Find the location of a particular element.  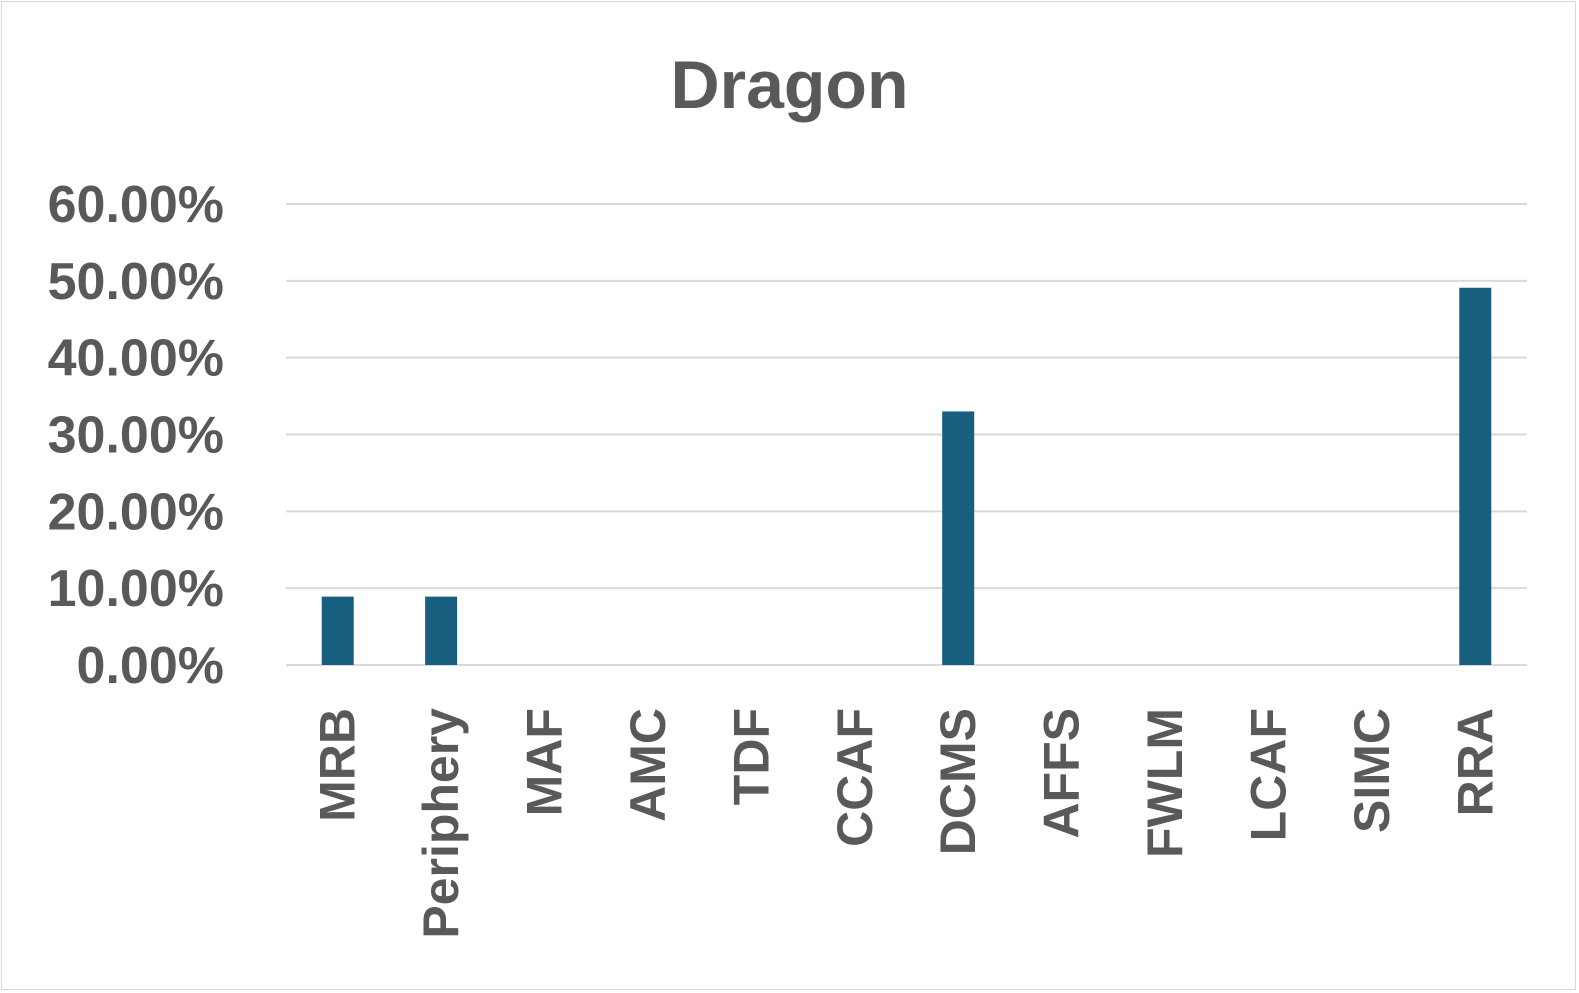

x-tick-label: Periphery is located at coordinates (441, 823).